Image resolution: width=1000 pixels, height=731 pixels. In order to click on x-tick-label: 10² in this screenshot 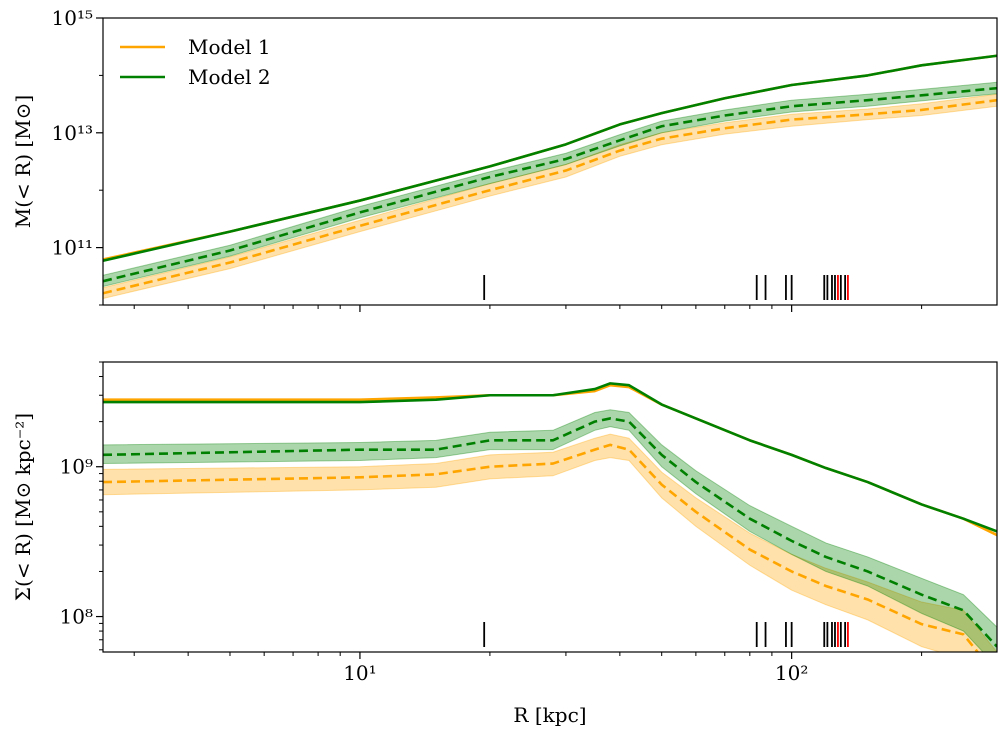, I will do `click(791, 673)`.